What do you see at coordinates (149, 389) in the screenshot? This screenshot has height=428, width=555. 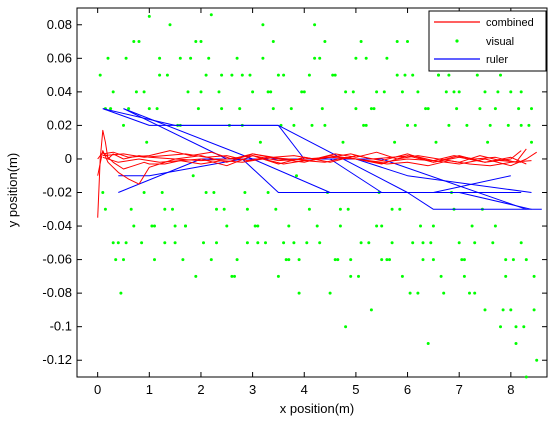 I see `x-tick-label: 1` at bounding box center [149, 389].